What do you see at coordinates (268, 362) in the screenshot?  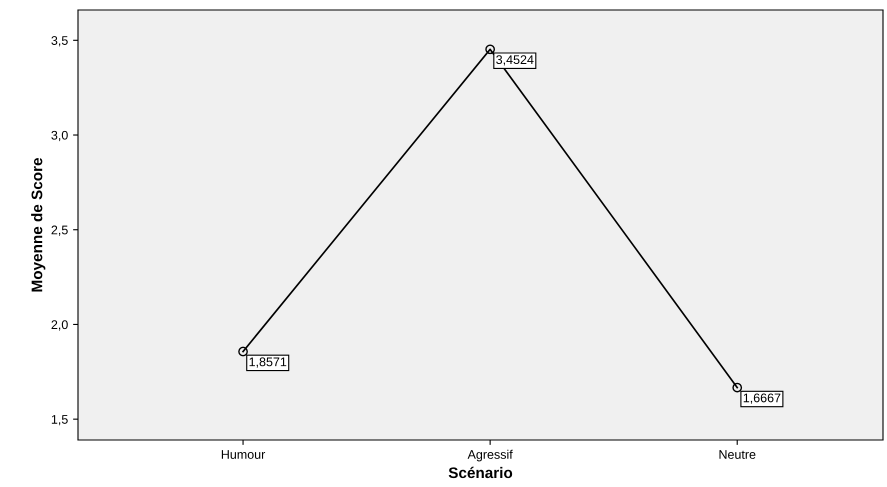 I see `data-label: 1,8571` at bounding box center [268, 362].